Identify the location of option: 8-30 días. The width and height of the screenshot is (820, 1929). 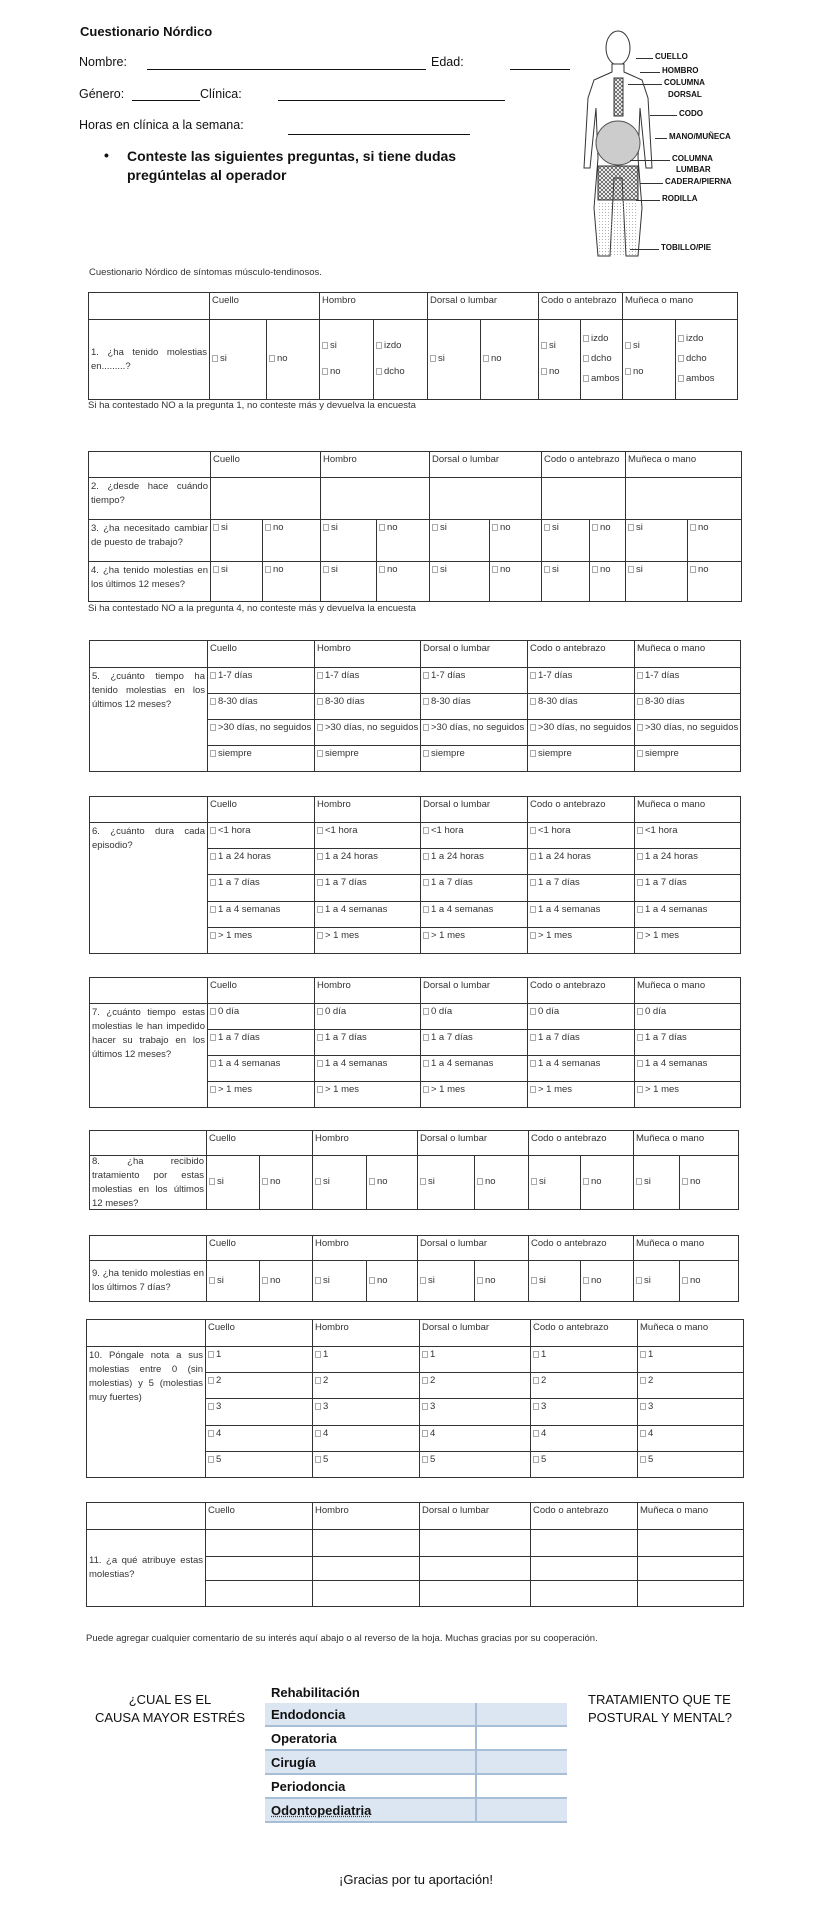
(341, 701).